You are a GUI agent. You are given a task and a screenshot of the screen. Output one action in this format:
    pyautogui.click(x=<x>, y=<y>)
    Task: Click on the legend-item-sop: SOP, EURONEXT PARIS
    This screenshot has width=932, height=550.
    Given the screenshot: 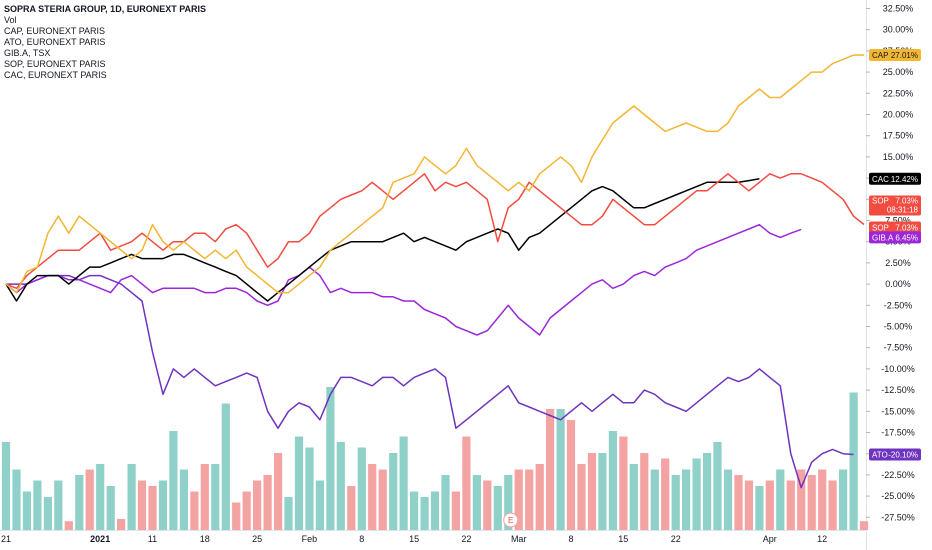 What is the action you would take?
    pyautogui.click(x=55, y=64)
    